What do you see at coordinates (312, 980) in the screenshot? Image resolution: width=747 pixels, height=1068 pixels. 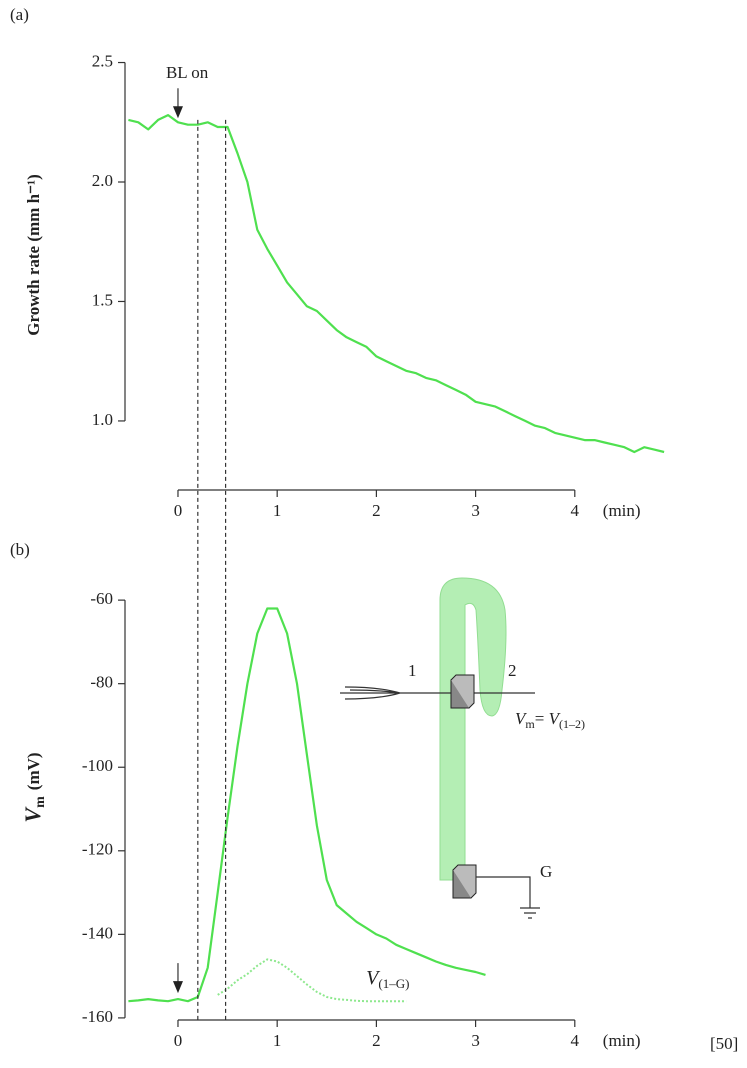 I see `data-line` at bounding box center [312, 980].